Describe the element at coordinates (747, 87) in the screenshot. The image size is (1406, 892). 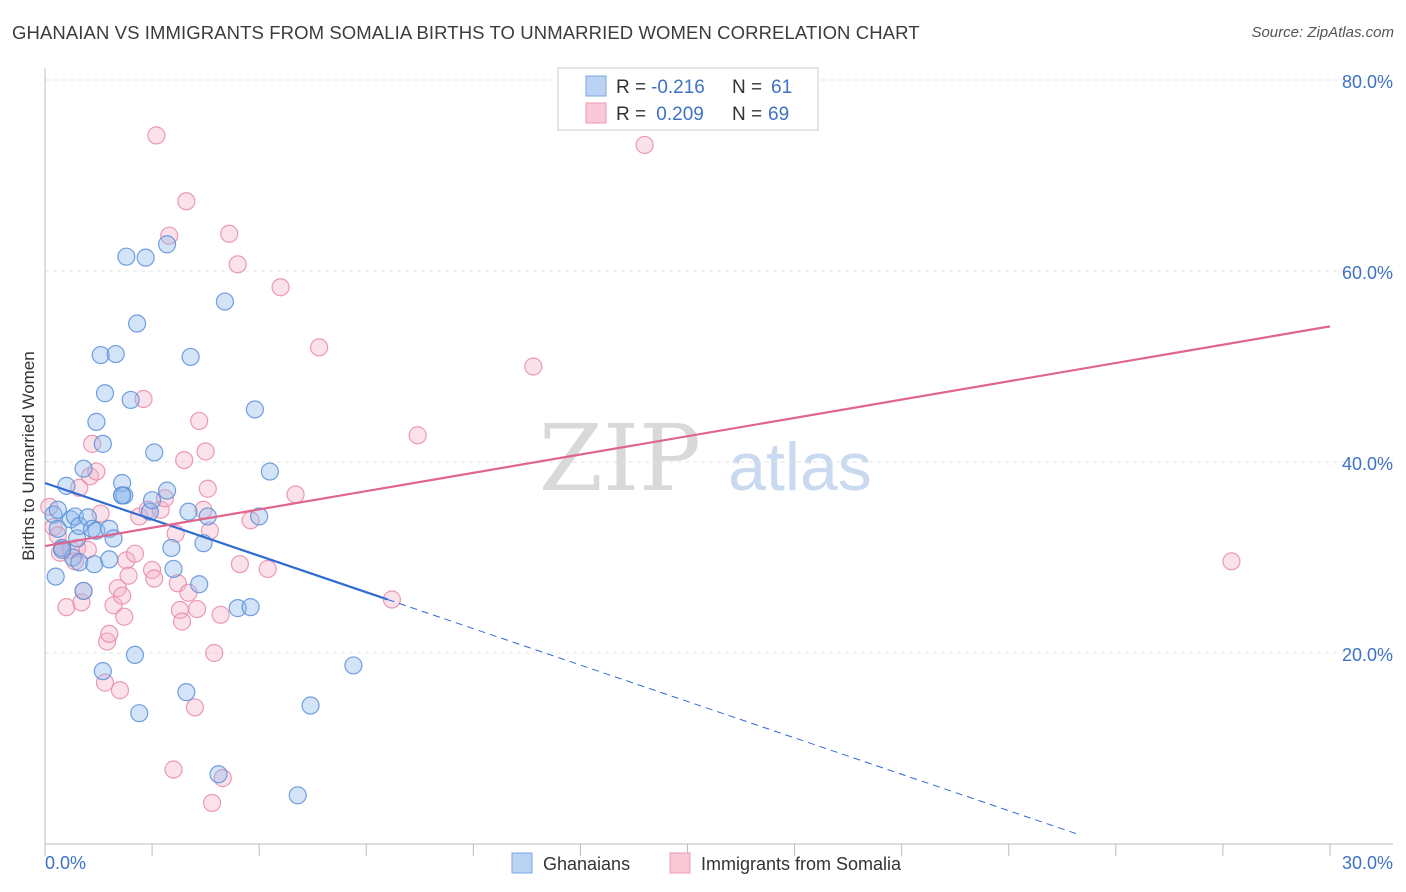
I see `legend-n-label-1: N =` at that location.